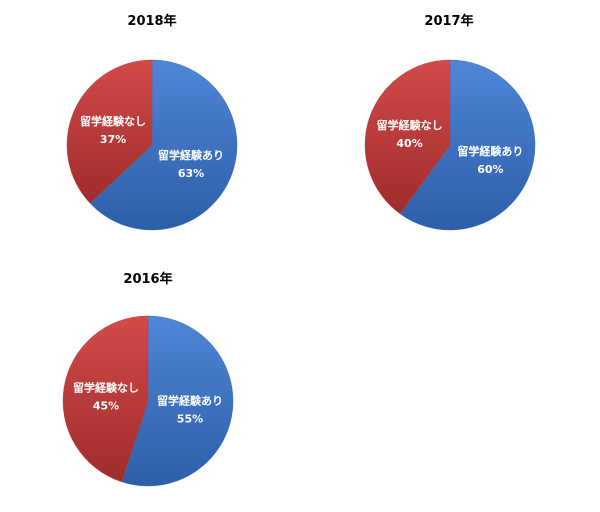 This screenshot has width=600, height=512. Describe the element at coordinates (448, 21) in the screenshot. I see `chart-title-2017: 2017年` at that location.